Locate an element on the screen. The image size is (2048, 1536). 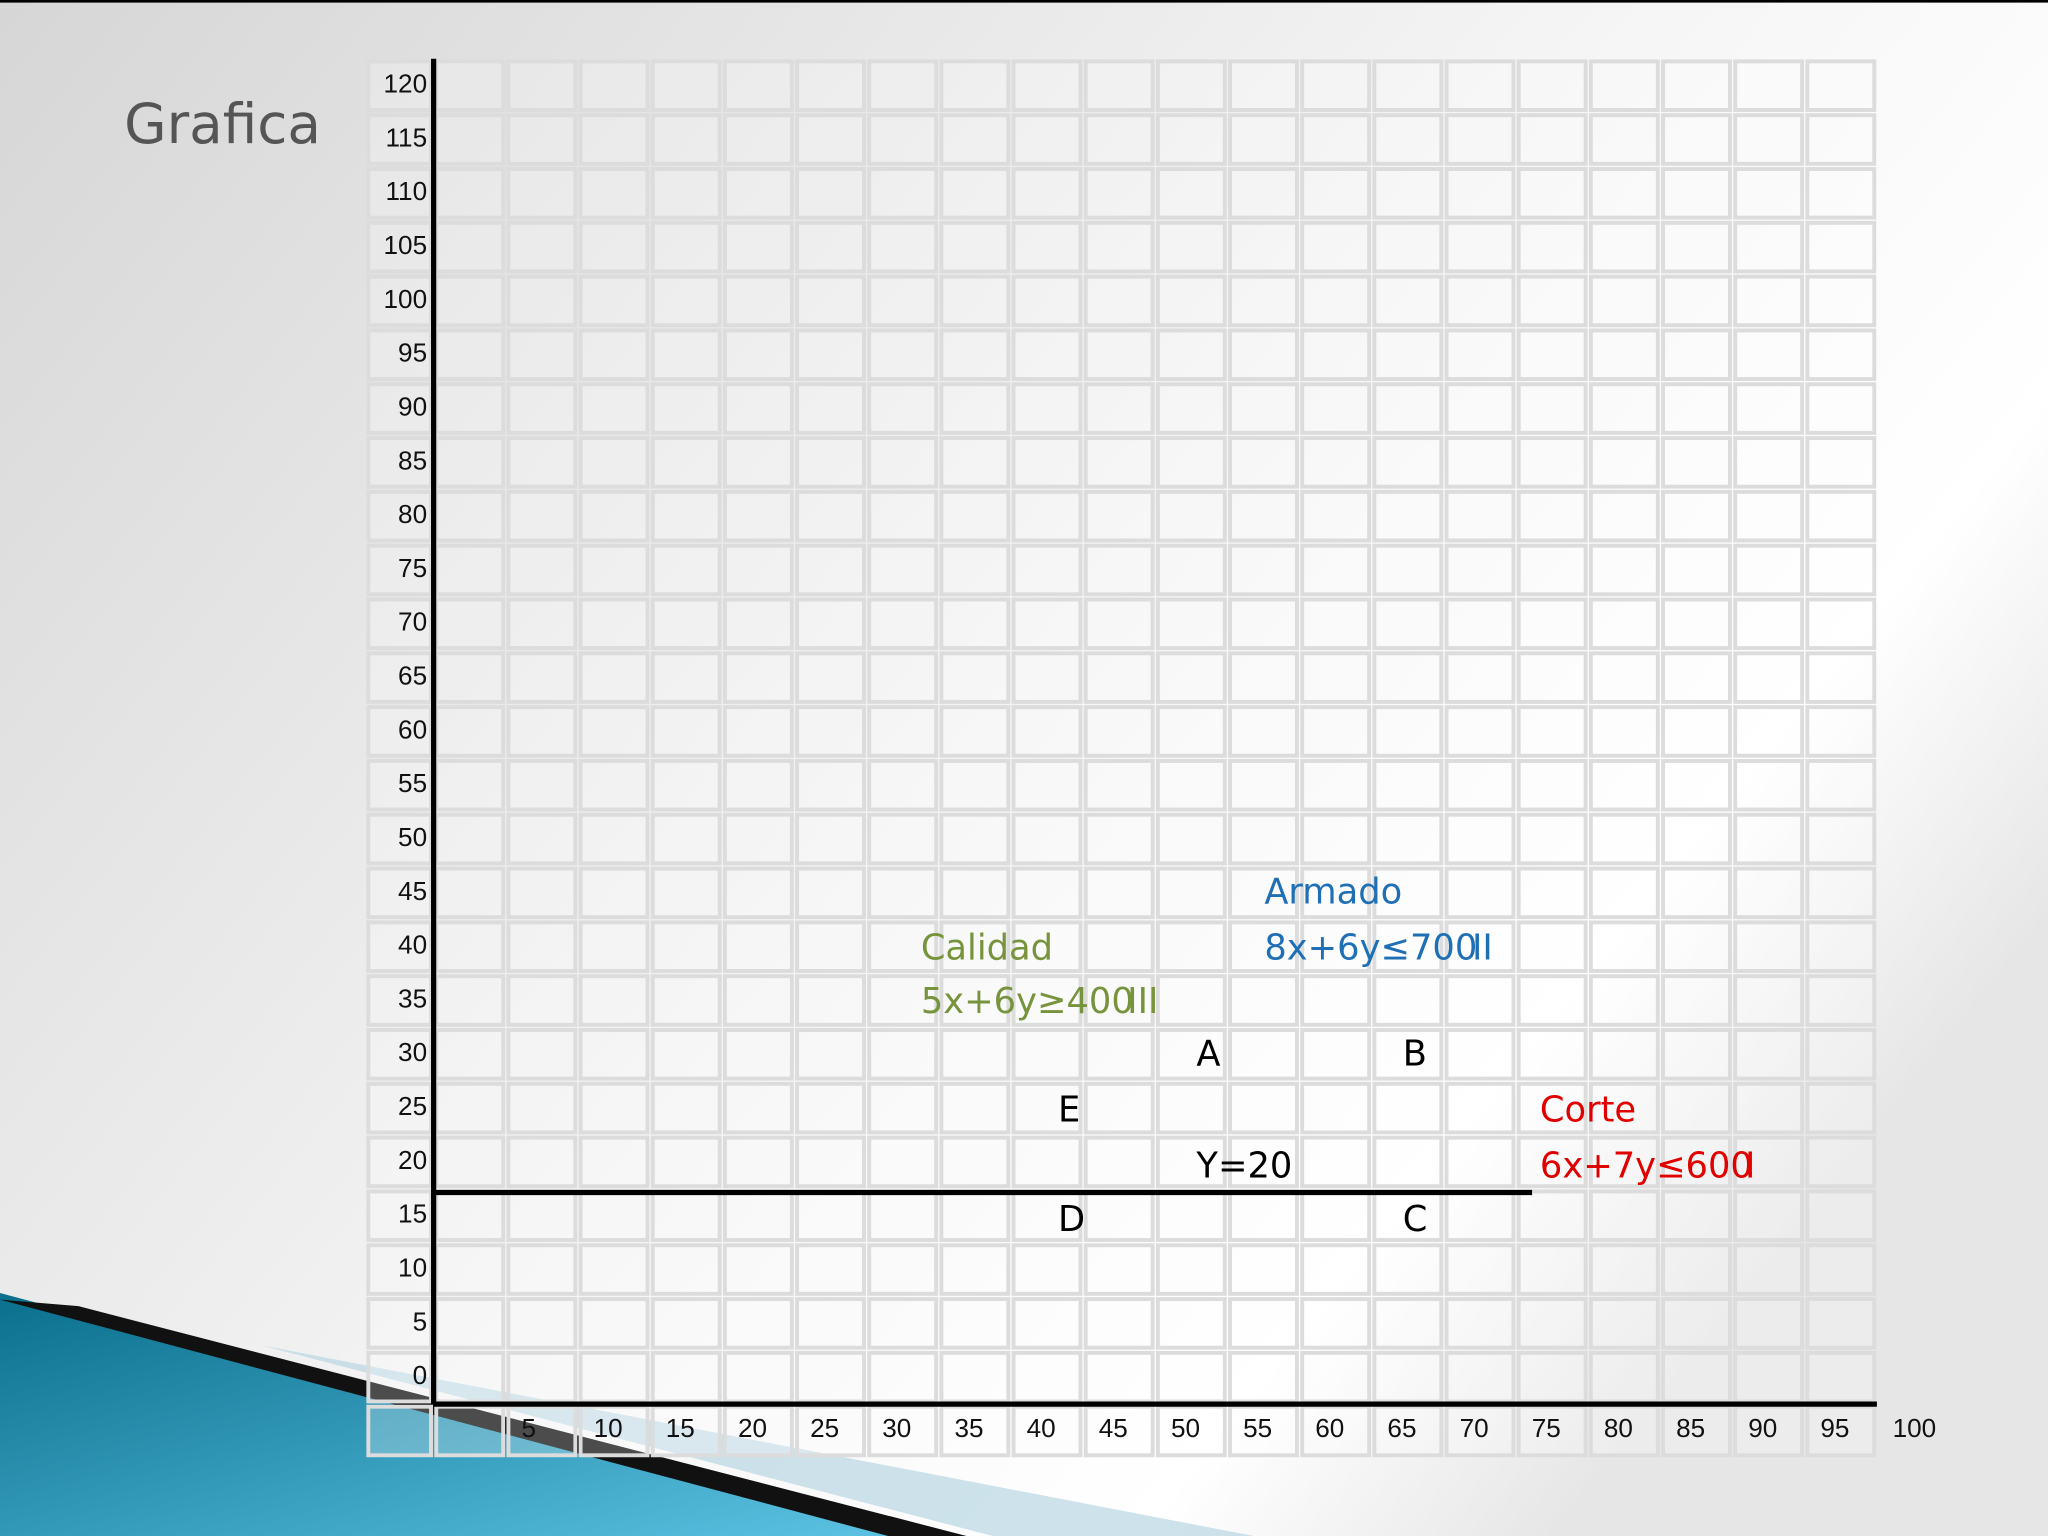
x-tick-label: 95 is located at coordinates (1834, 1428).